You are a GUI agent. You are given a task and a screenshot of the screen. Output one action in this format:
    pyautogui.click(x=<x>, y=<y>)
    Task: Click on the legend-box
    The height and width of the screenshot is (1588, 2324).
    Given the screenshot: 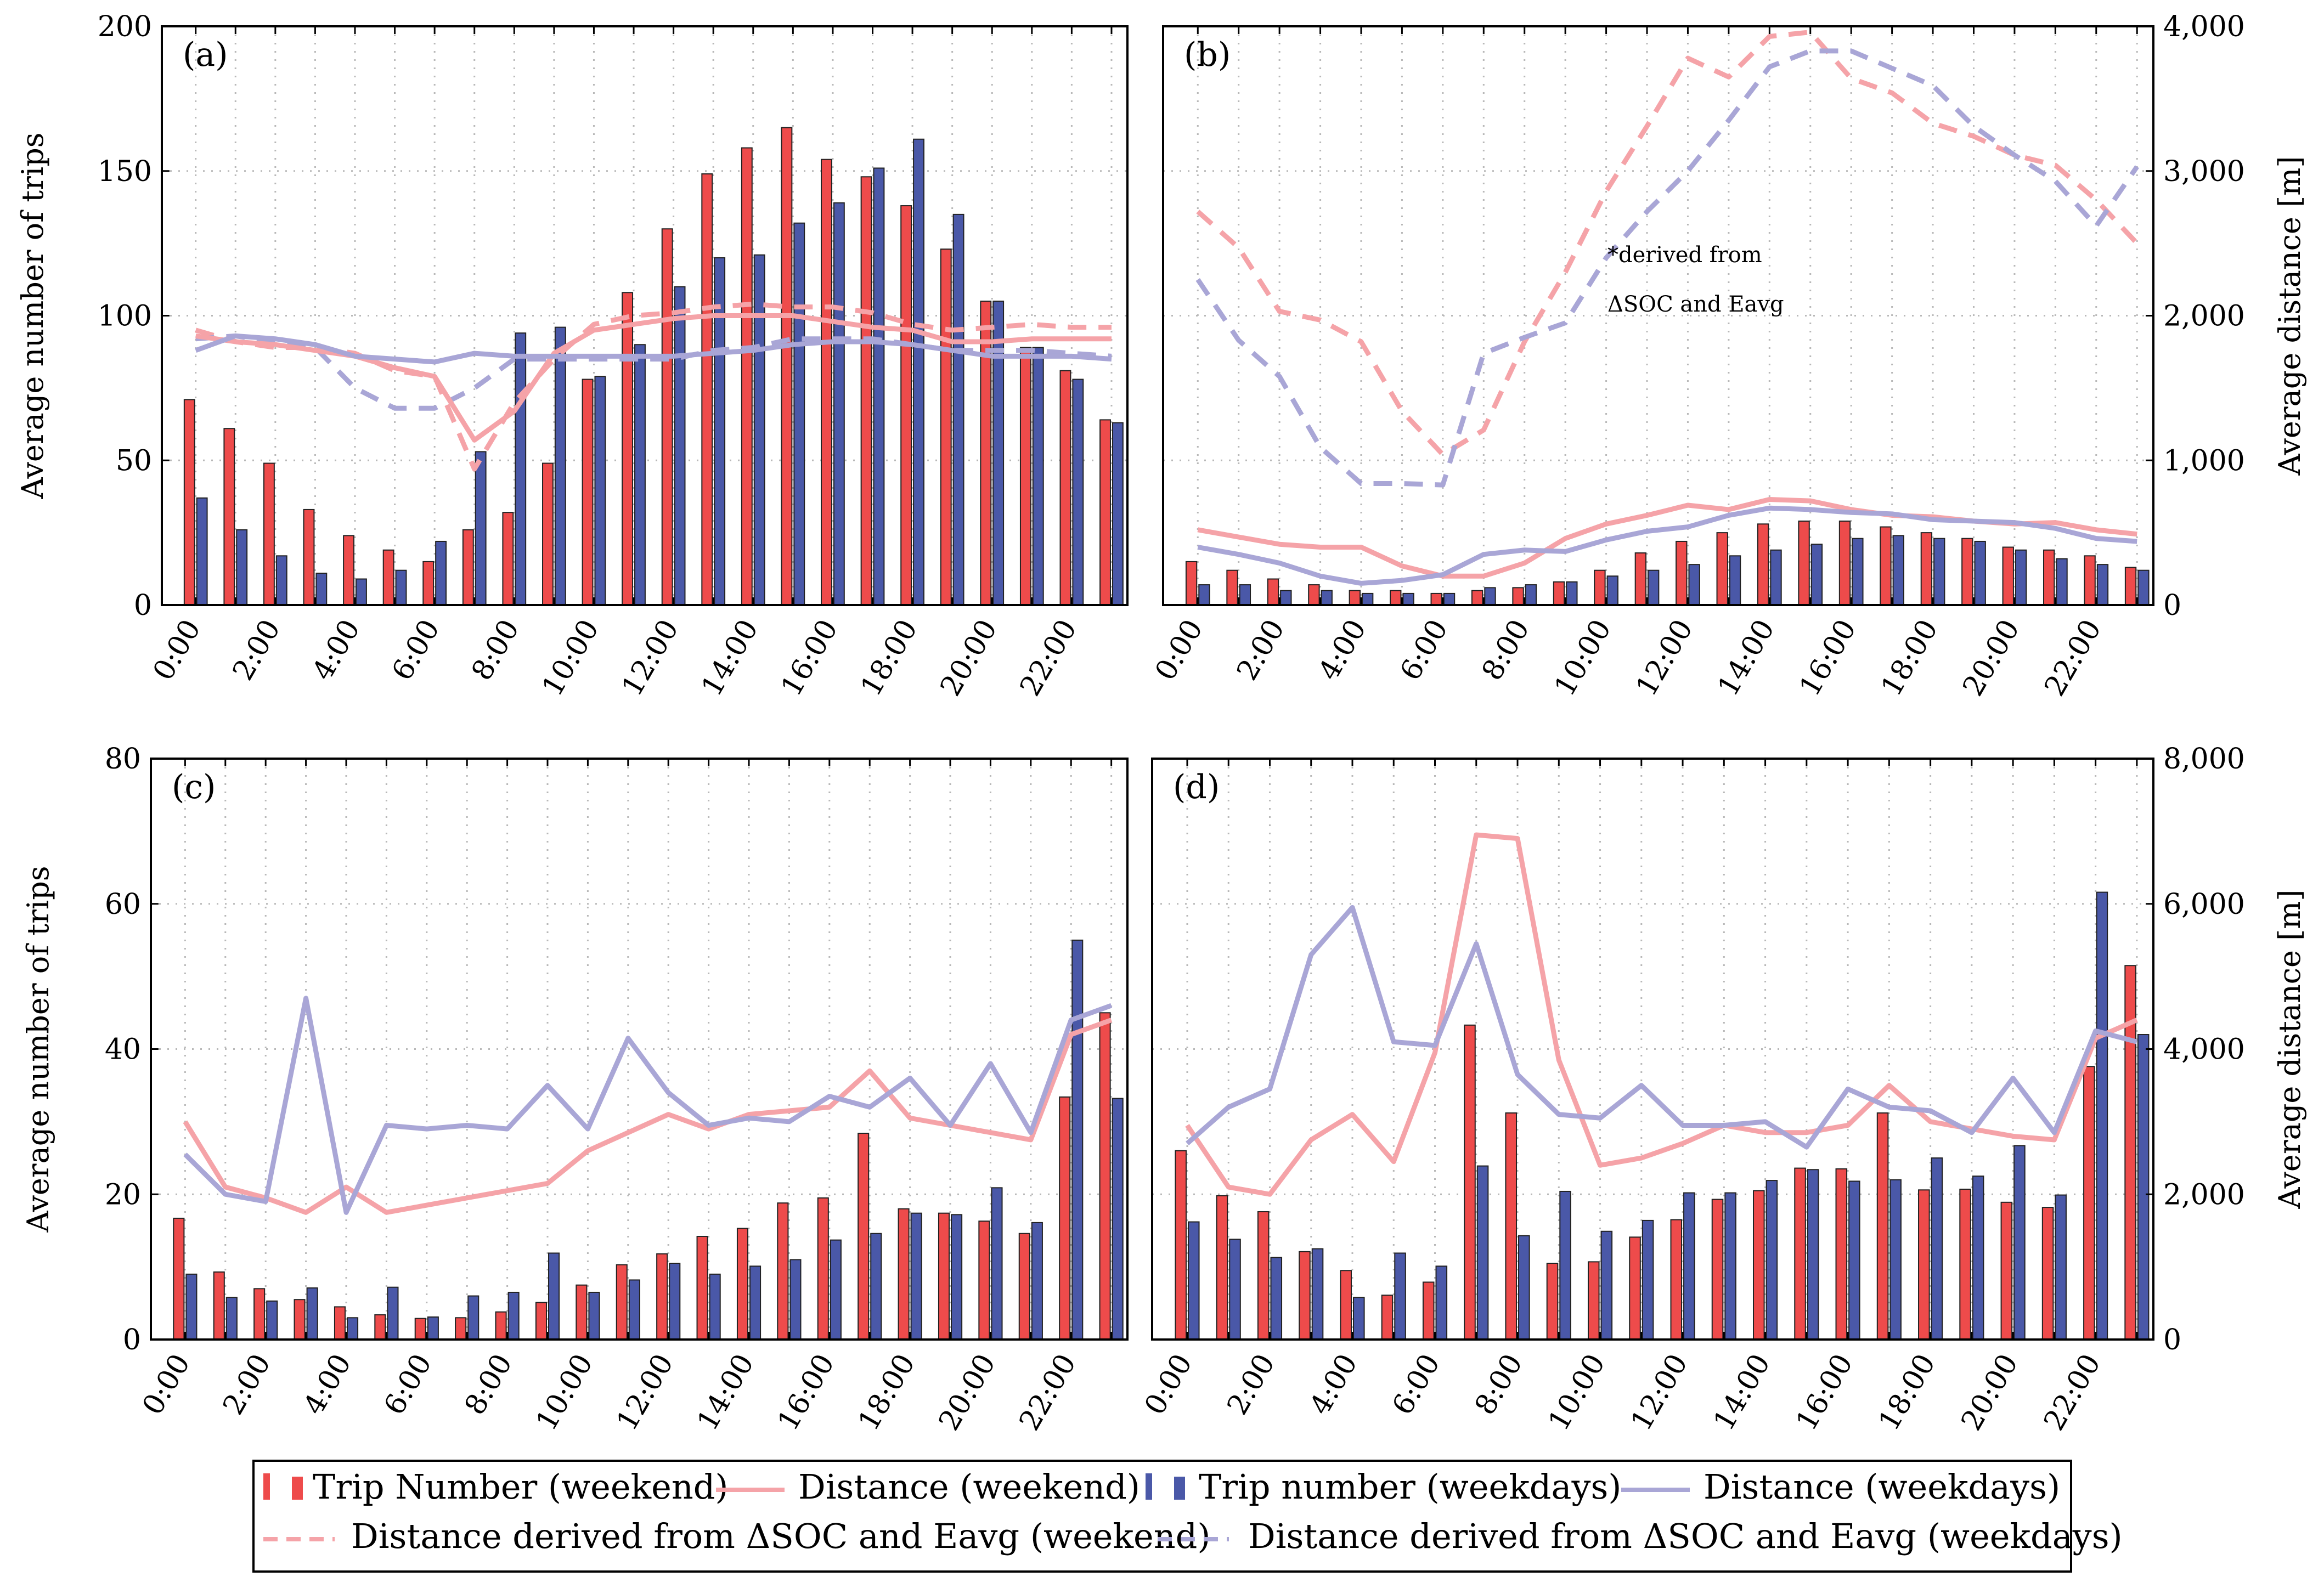 What is the action you would take?
    pyautogui.click(x=1162, y=1517)
    